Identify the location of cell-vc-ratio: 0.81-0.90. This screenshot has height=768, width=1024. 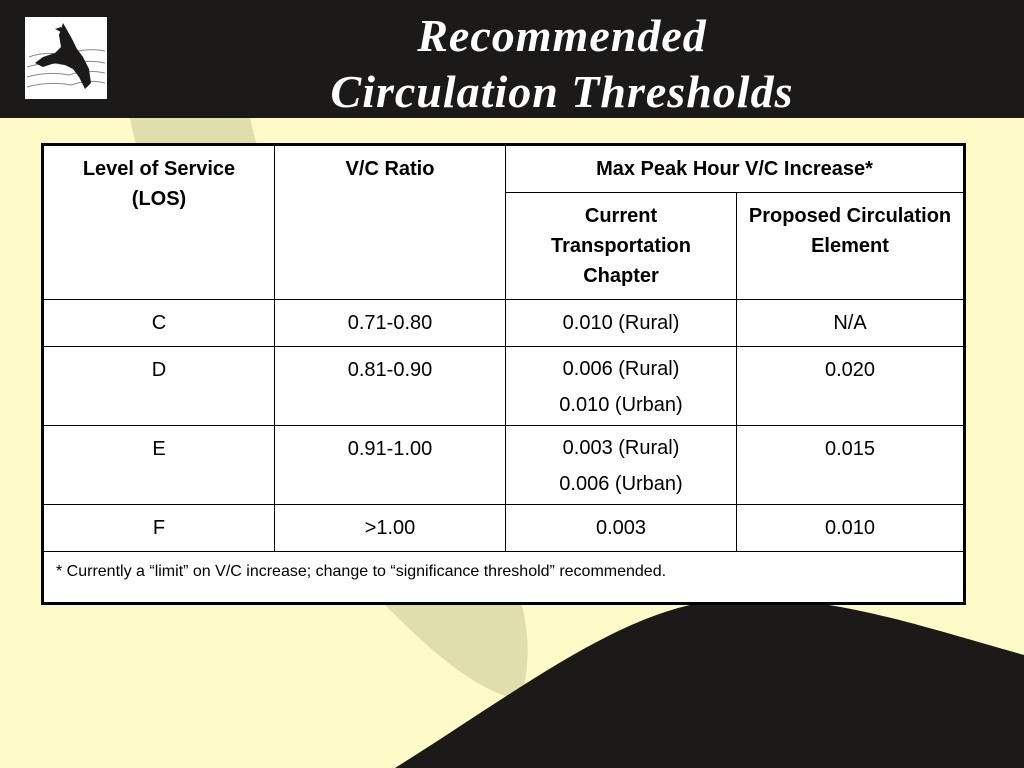
(390, 386).